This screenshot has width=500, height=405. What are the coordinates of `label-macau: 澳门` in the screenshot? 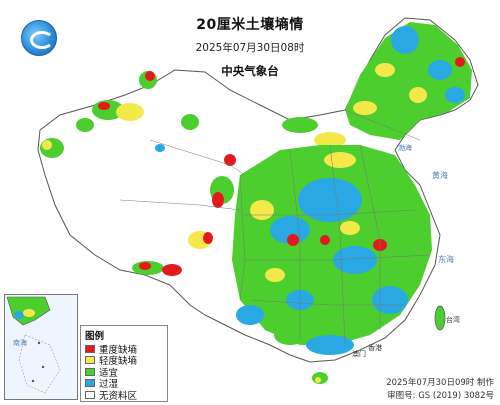 It's located at (359, 353).